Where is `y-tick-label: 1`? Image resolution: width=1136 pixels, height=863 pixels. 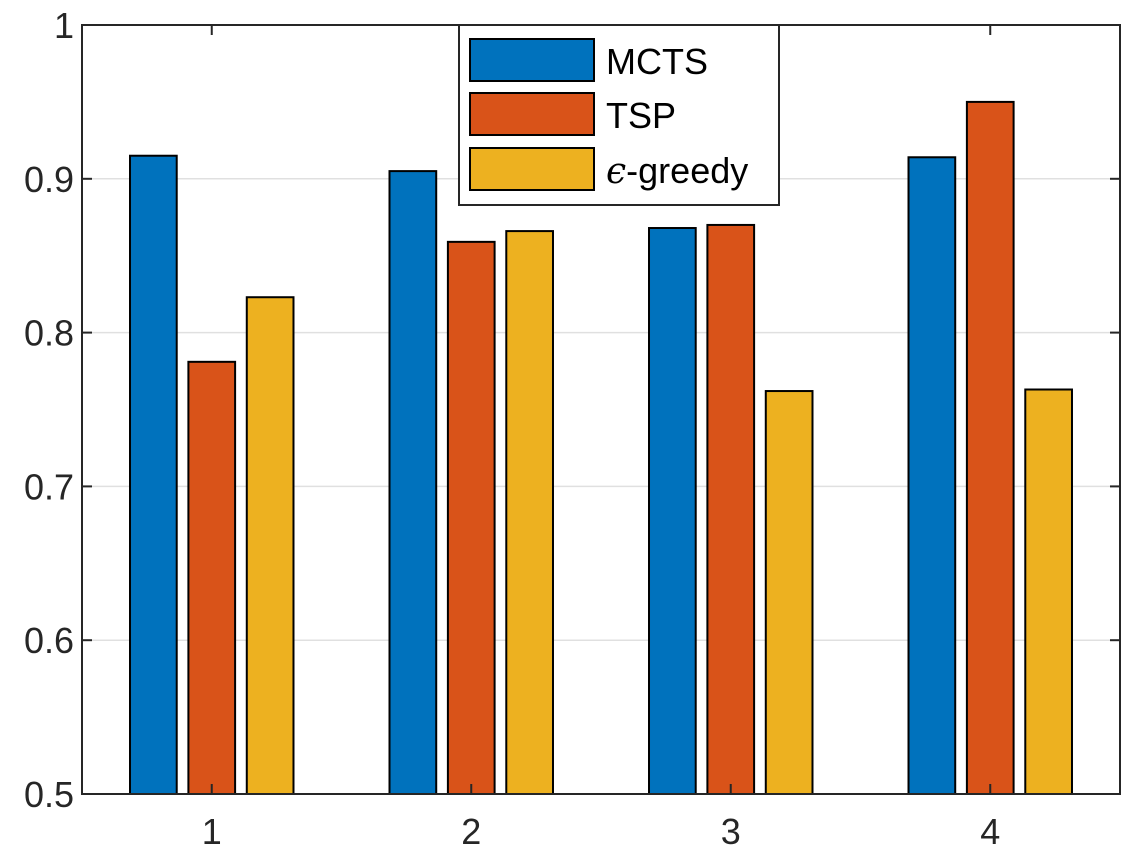
y-tick-label: 1 is located at coordinates (64, 25).